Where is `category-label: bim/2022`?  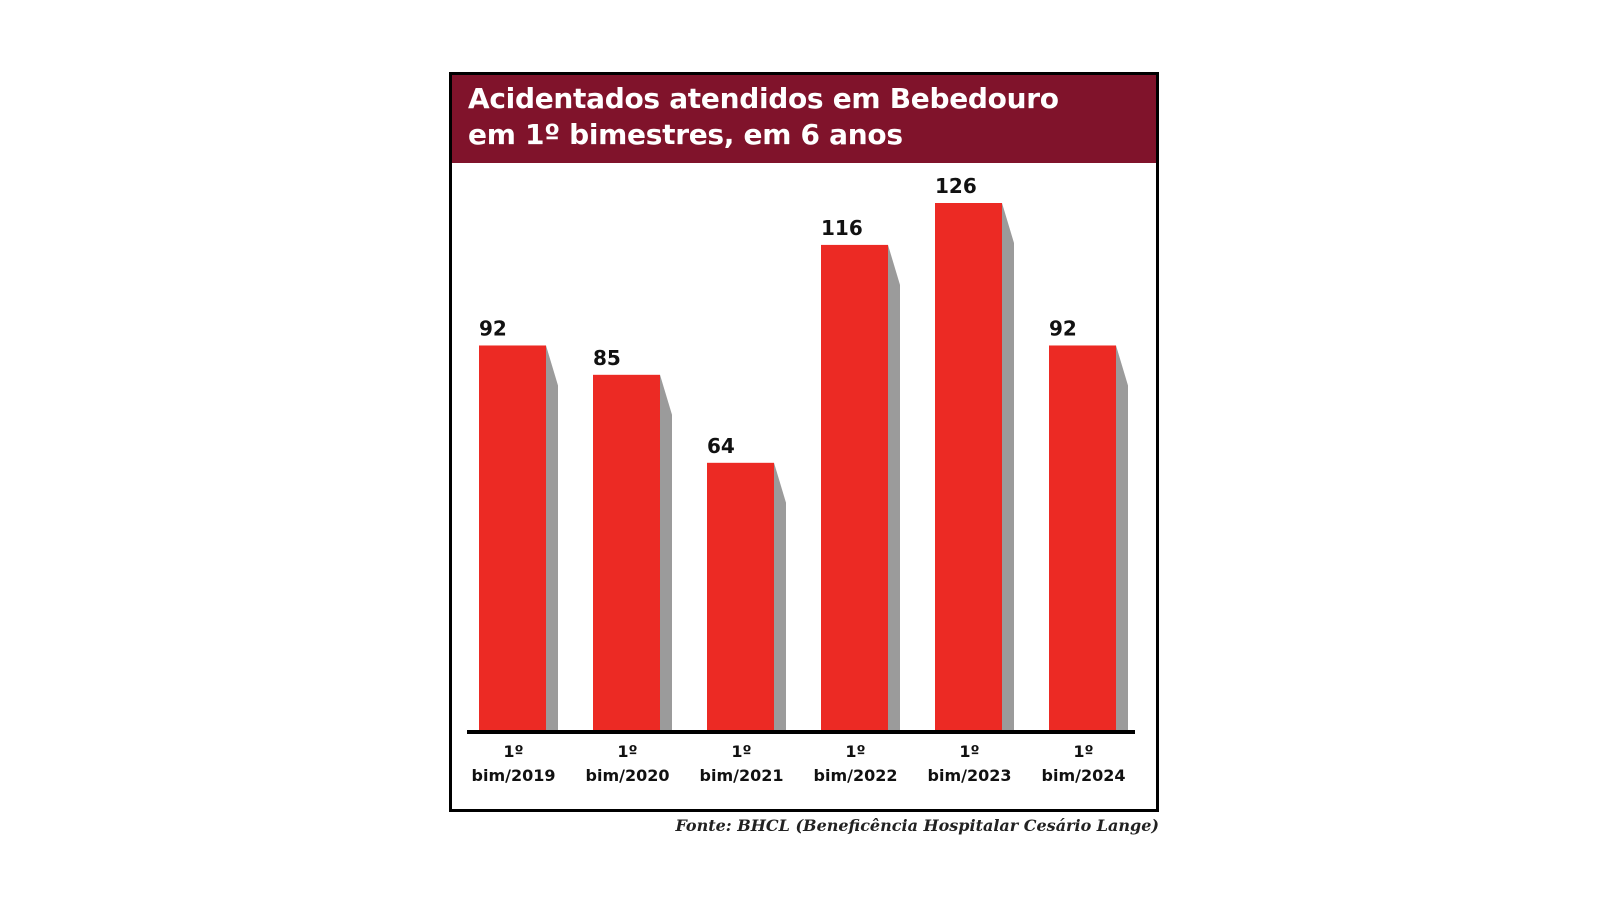 category-label: bim/2022 is located at coordinates (856, 775).